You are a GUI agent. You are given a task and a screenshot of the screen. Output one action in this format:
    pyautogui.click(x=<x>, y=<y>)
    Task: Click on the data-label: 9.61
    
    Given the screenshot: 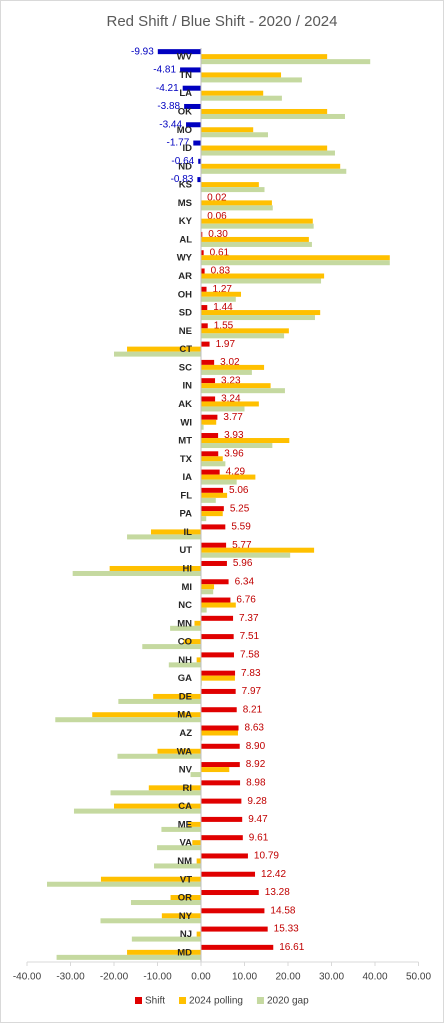 What is the action you would take?
    pyautogui.click(x=259, y=837)
    